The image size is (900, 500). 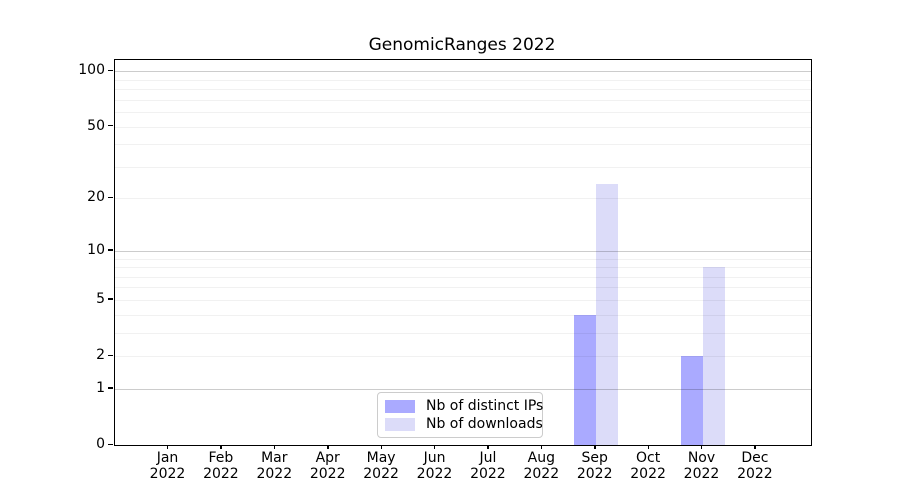 I want to click on y-tick-label: 10, so click(x=96, y=249).